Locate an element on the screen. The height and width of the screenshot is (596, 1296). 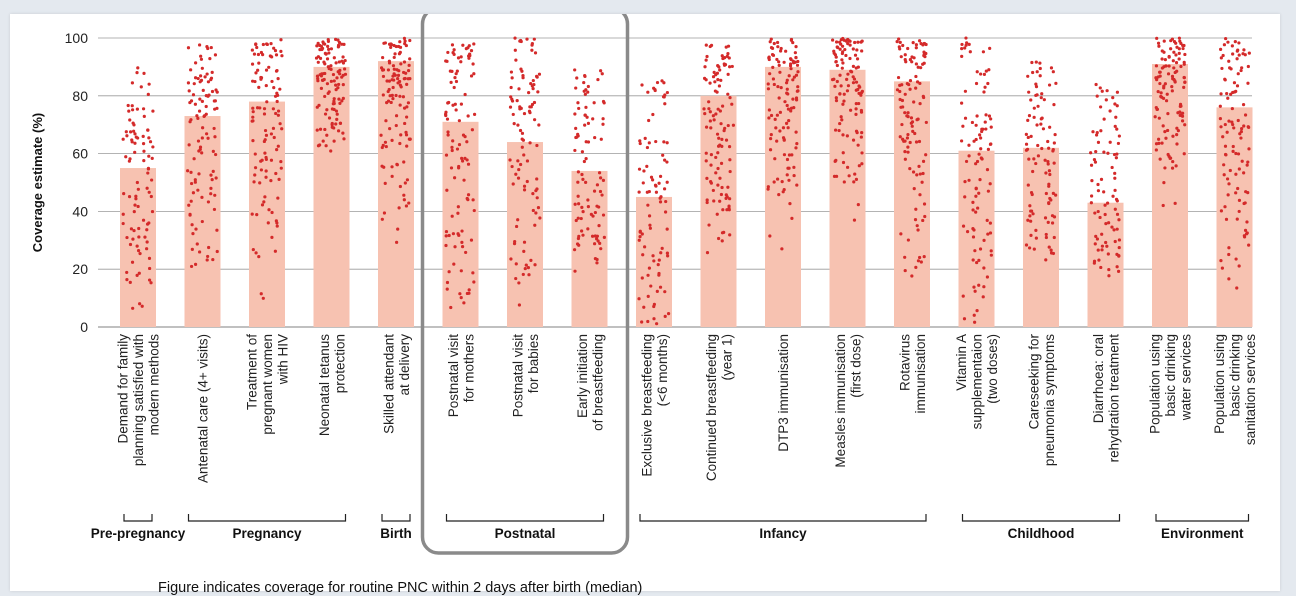
category-label: rehydration treatment is located at coordinates (1113, 398).